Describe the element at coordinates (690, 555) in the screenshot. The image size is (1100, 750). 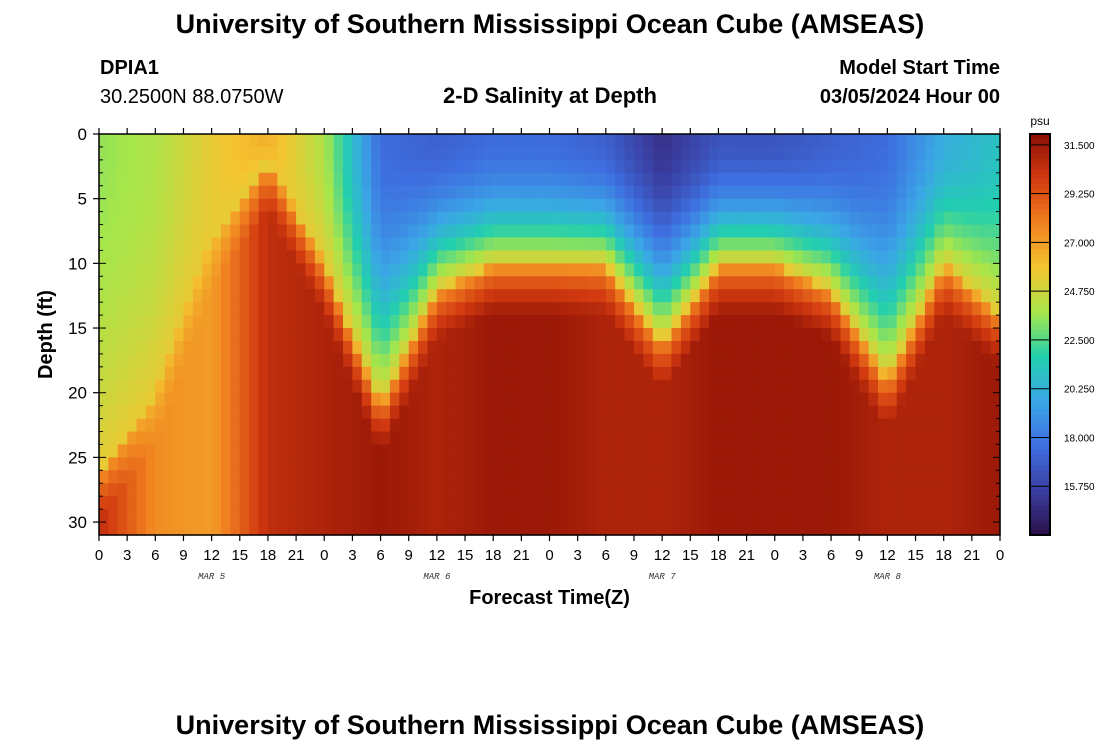
I see `x-tick-label: 15` at that location.